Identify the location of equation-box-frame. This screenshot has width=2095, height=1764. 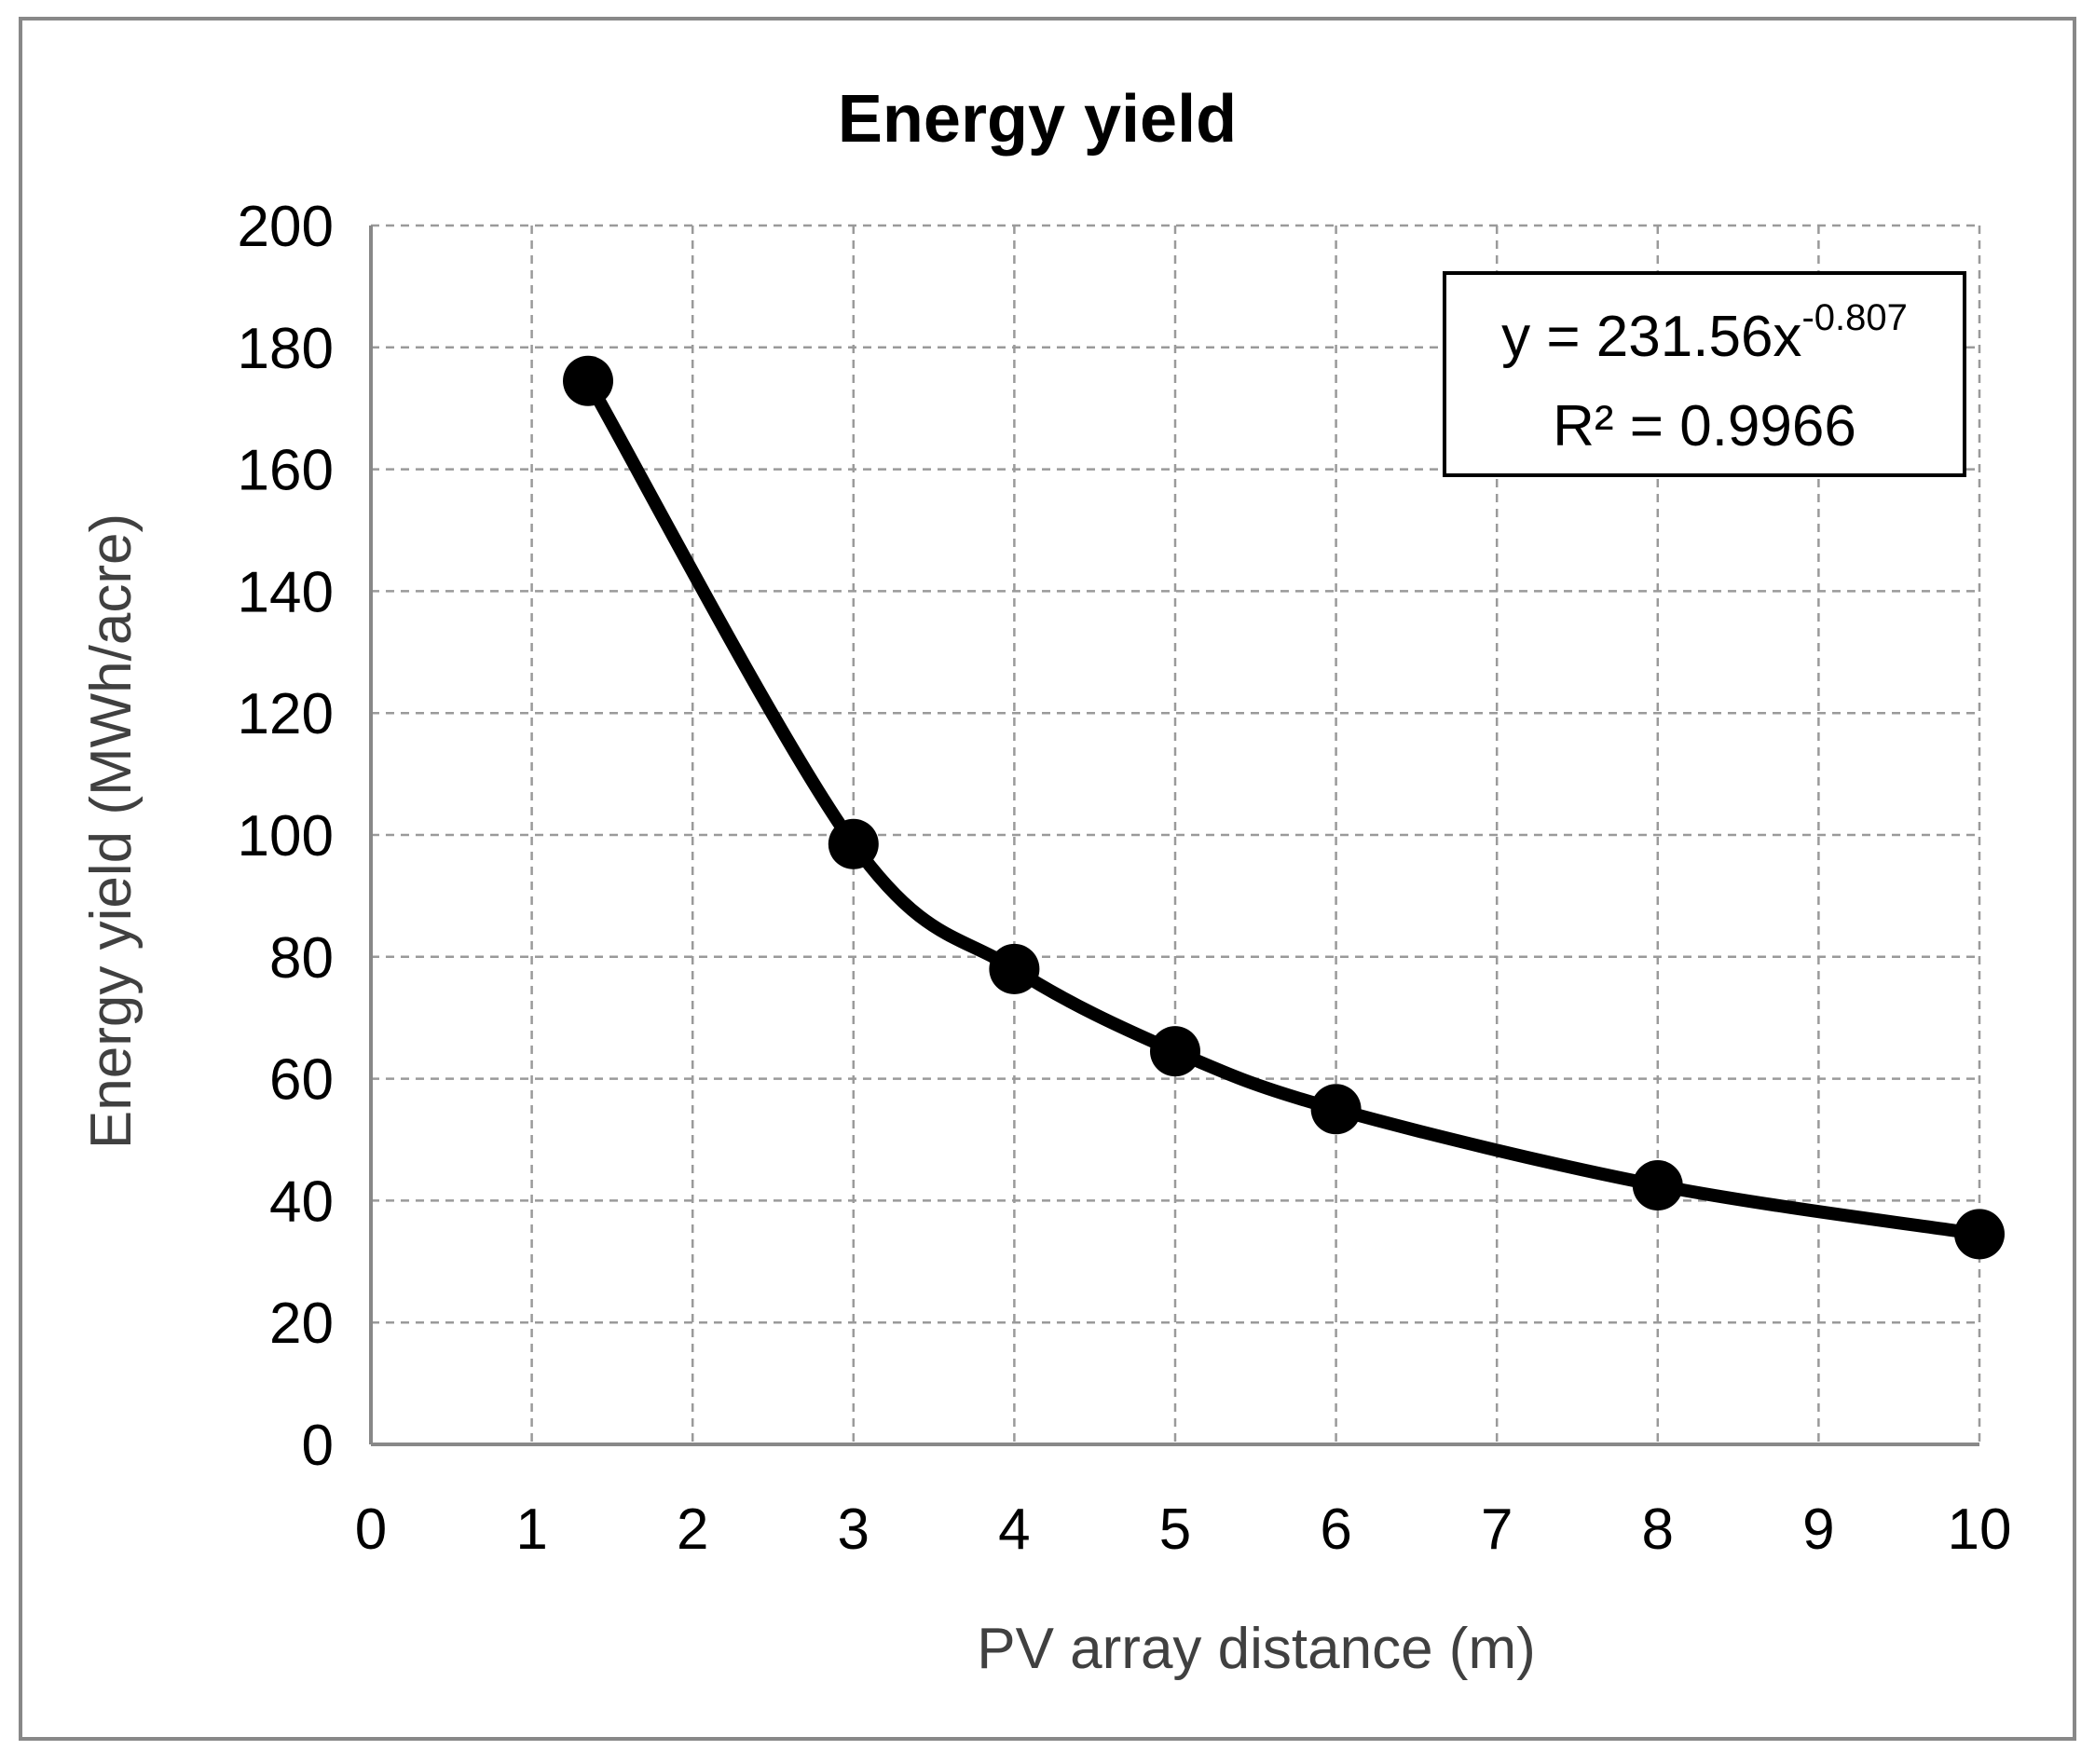
(1704, 374).